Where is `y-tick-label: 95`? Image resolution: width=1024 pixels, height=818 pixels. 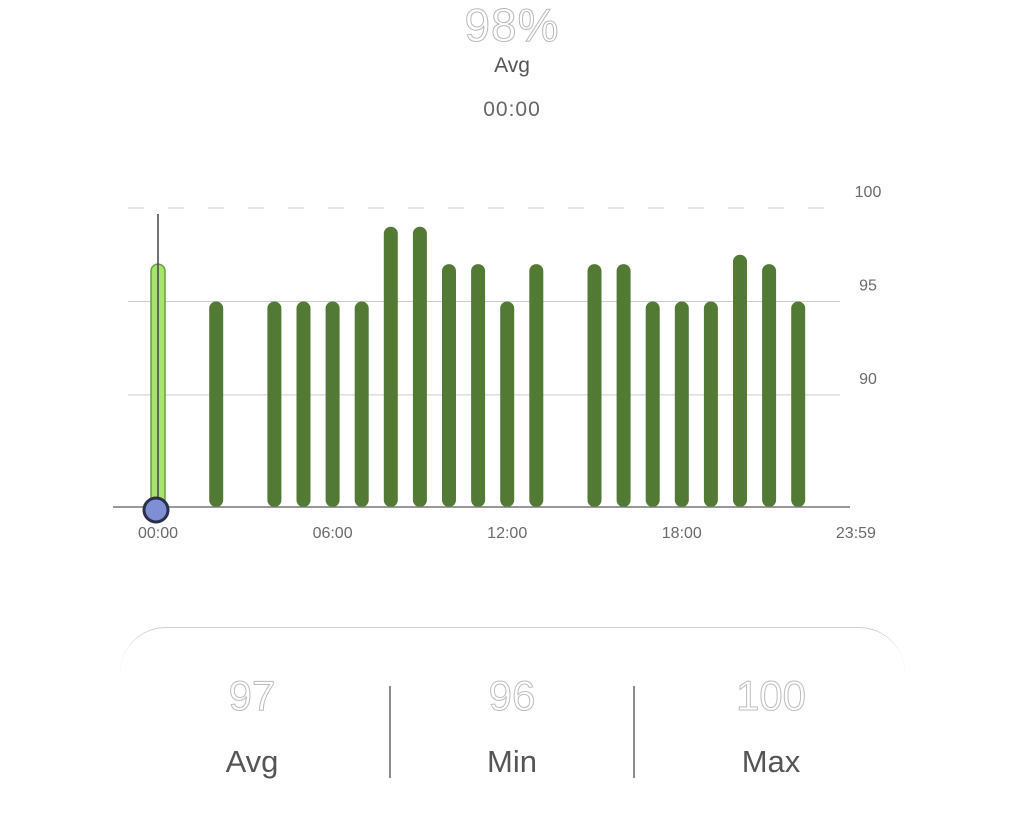 y-tick-label: 95 is located at coordinates (868, 285).